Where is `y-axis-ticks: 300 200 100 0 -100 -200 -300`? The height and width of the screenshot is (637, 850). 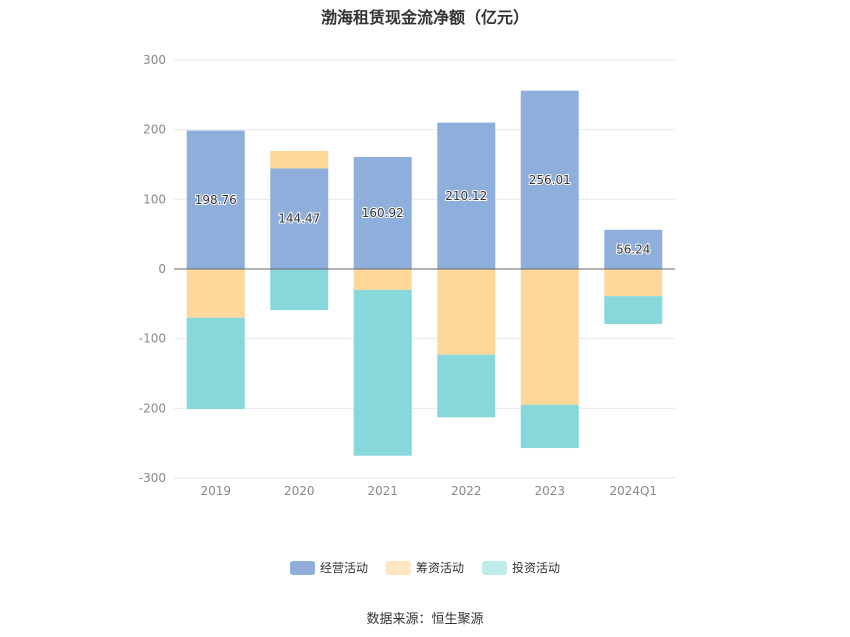
y-axis-ticks: 300 200 100 0 -100 -200 -300 is located at coordinates (152, 269).